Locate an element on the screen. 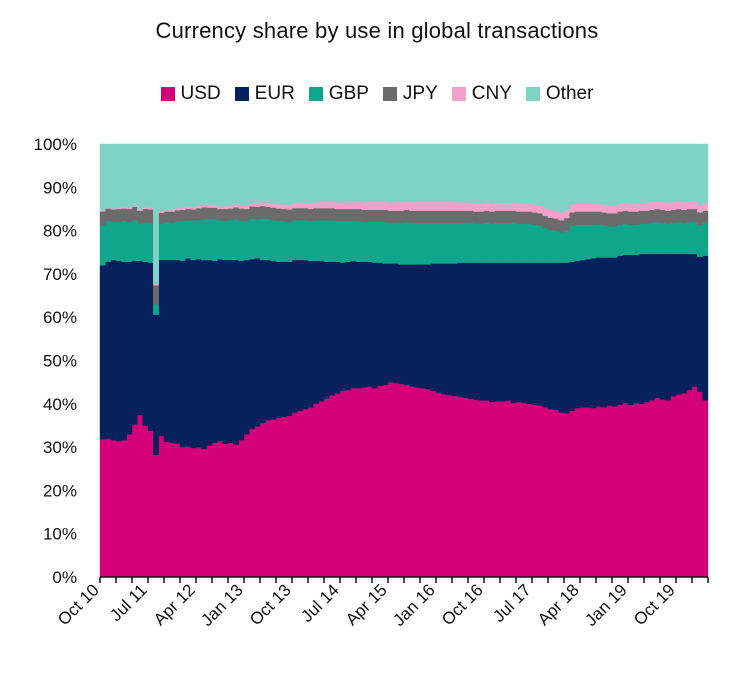 This screenshot has height=681, width=754. x-tick-label: Oct 19 is located at coordinates (654, 604).